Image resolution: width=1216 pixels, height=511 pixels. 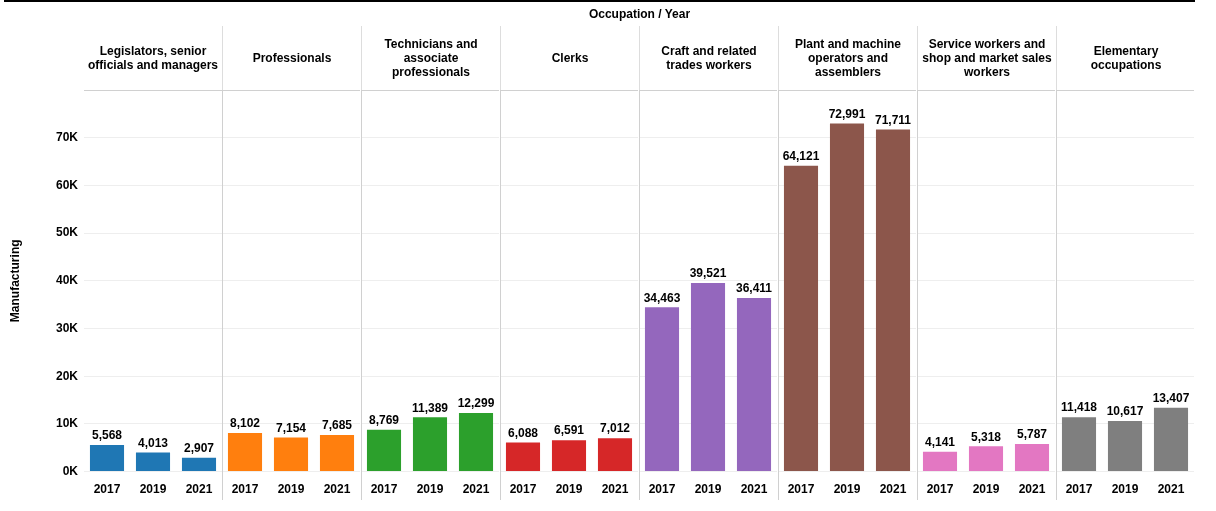 What do you see at coordinates (523, 432) in the screenshot?
I see `data-label: 6,088` at bounding box center [523, 432].